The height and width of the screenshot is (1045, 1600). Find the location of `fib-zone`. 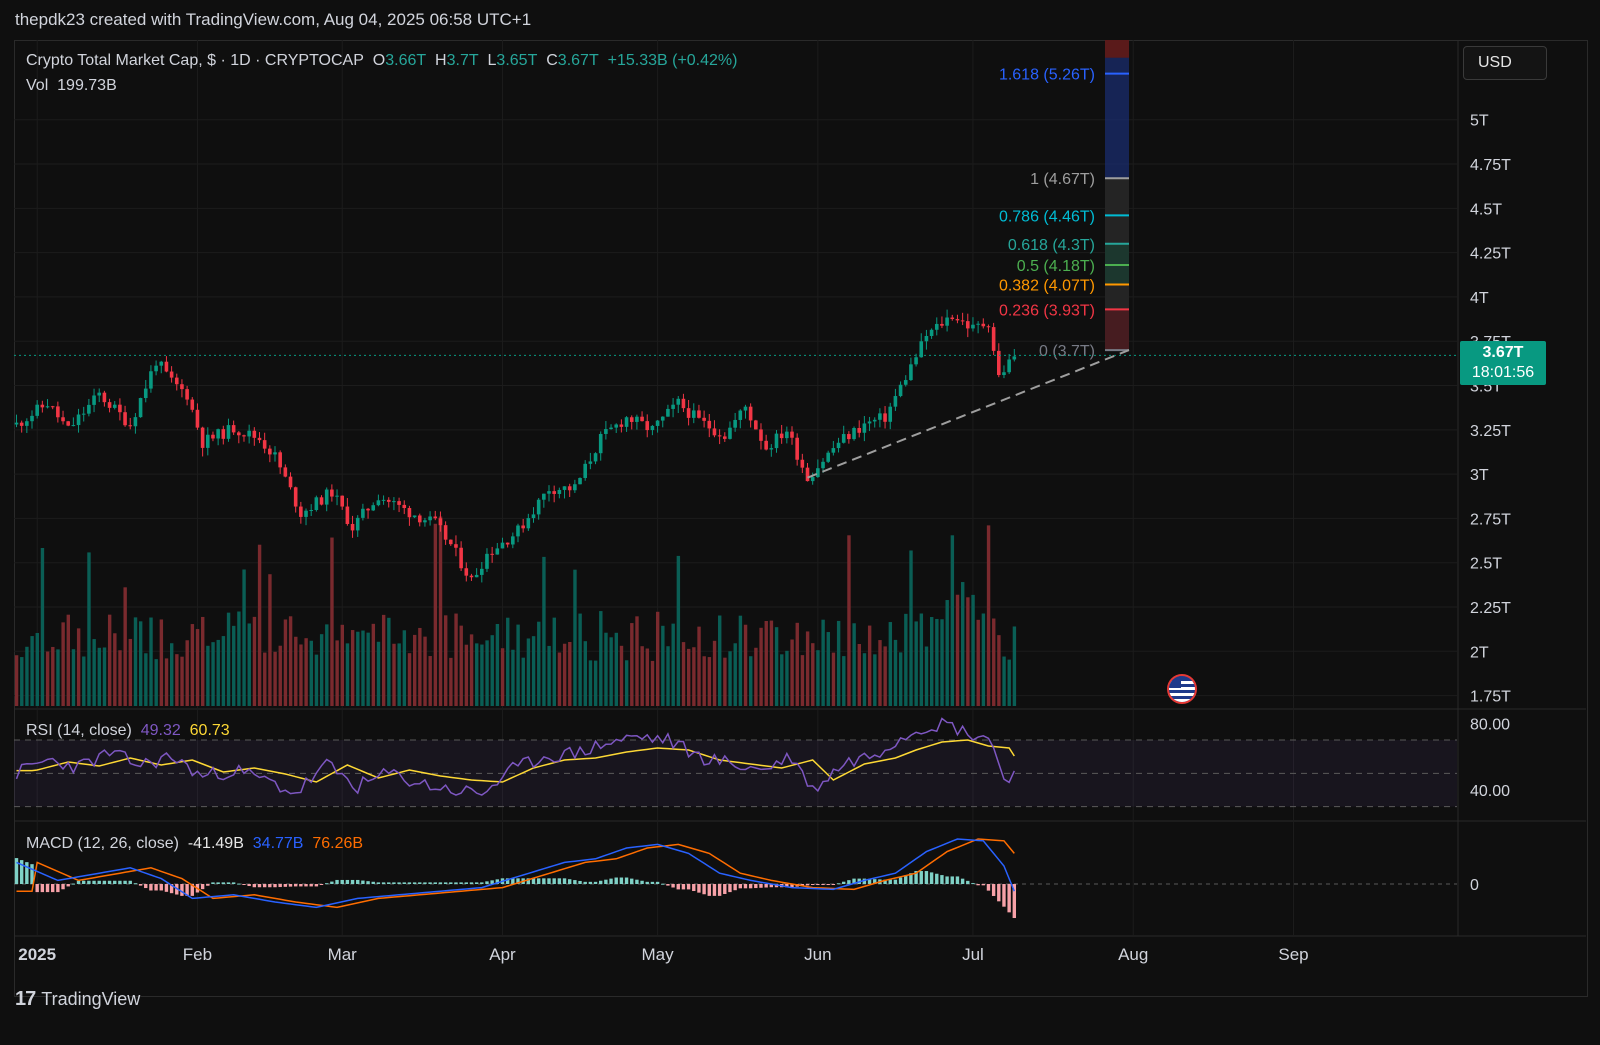

fib-zone is located at coordinates (1117, 330).